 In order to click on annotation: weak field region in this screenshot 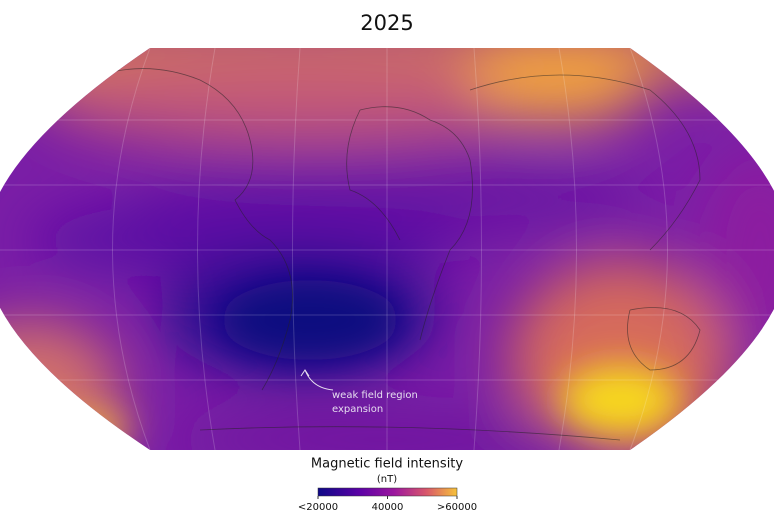, I will do `click(375, 395)`.